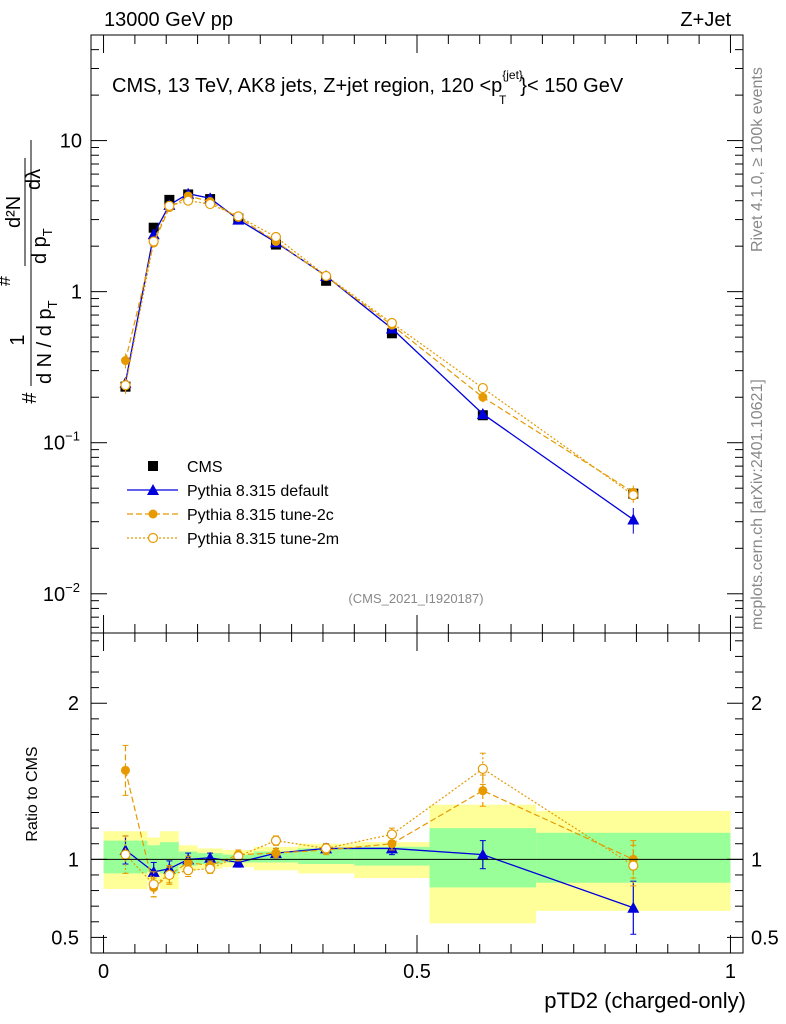  What do you see at coordinates (7, 281) in the screenshot?
I see `y-label-hash-2: #` at bounding box center [7, 281].